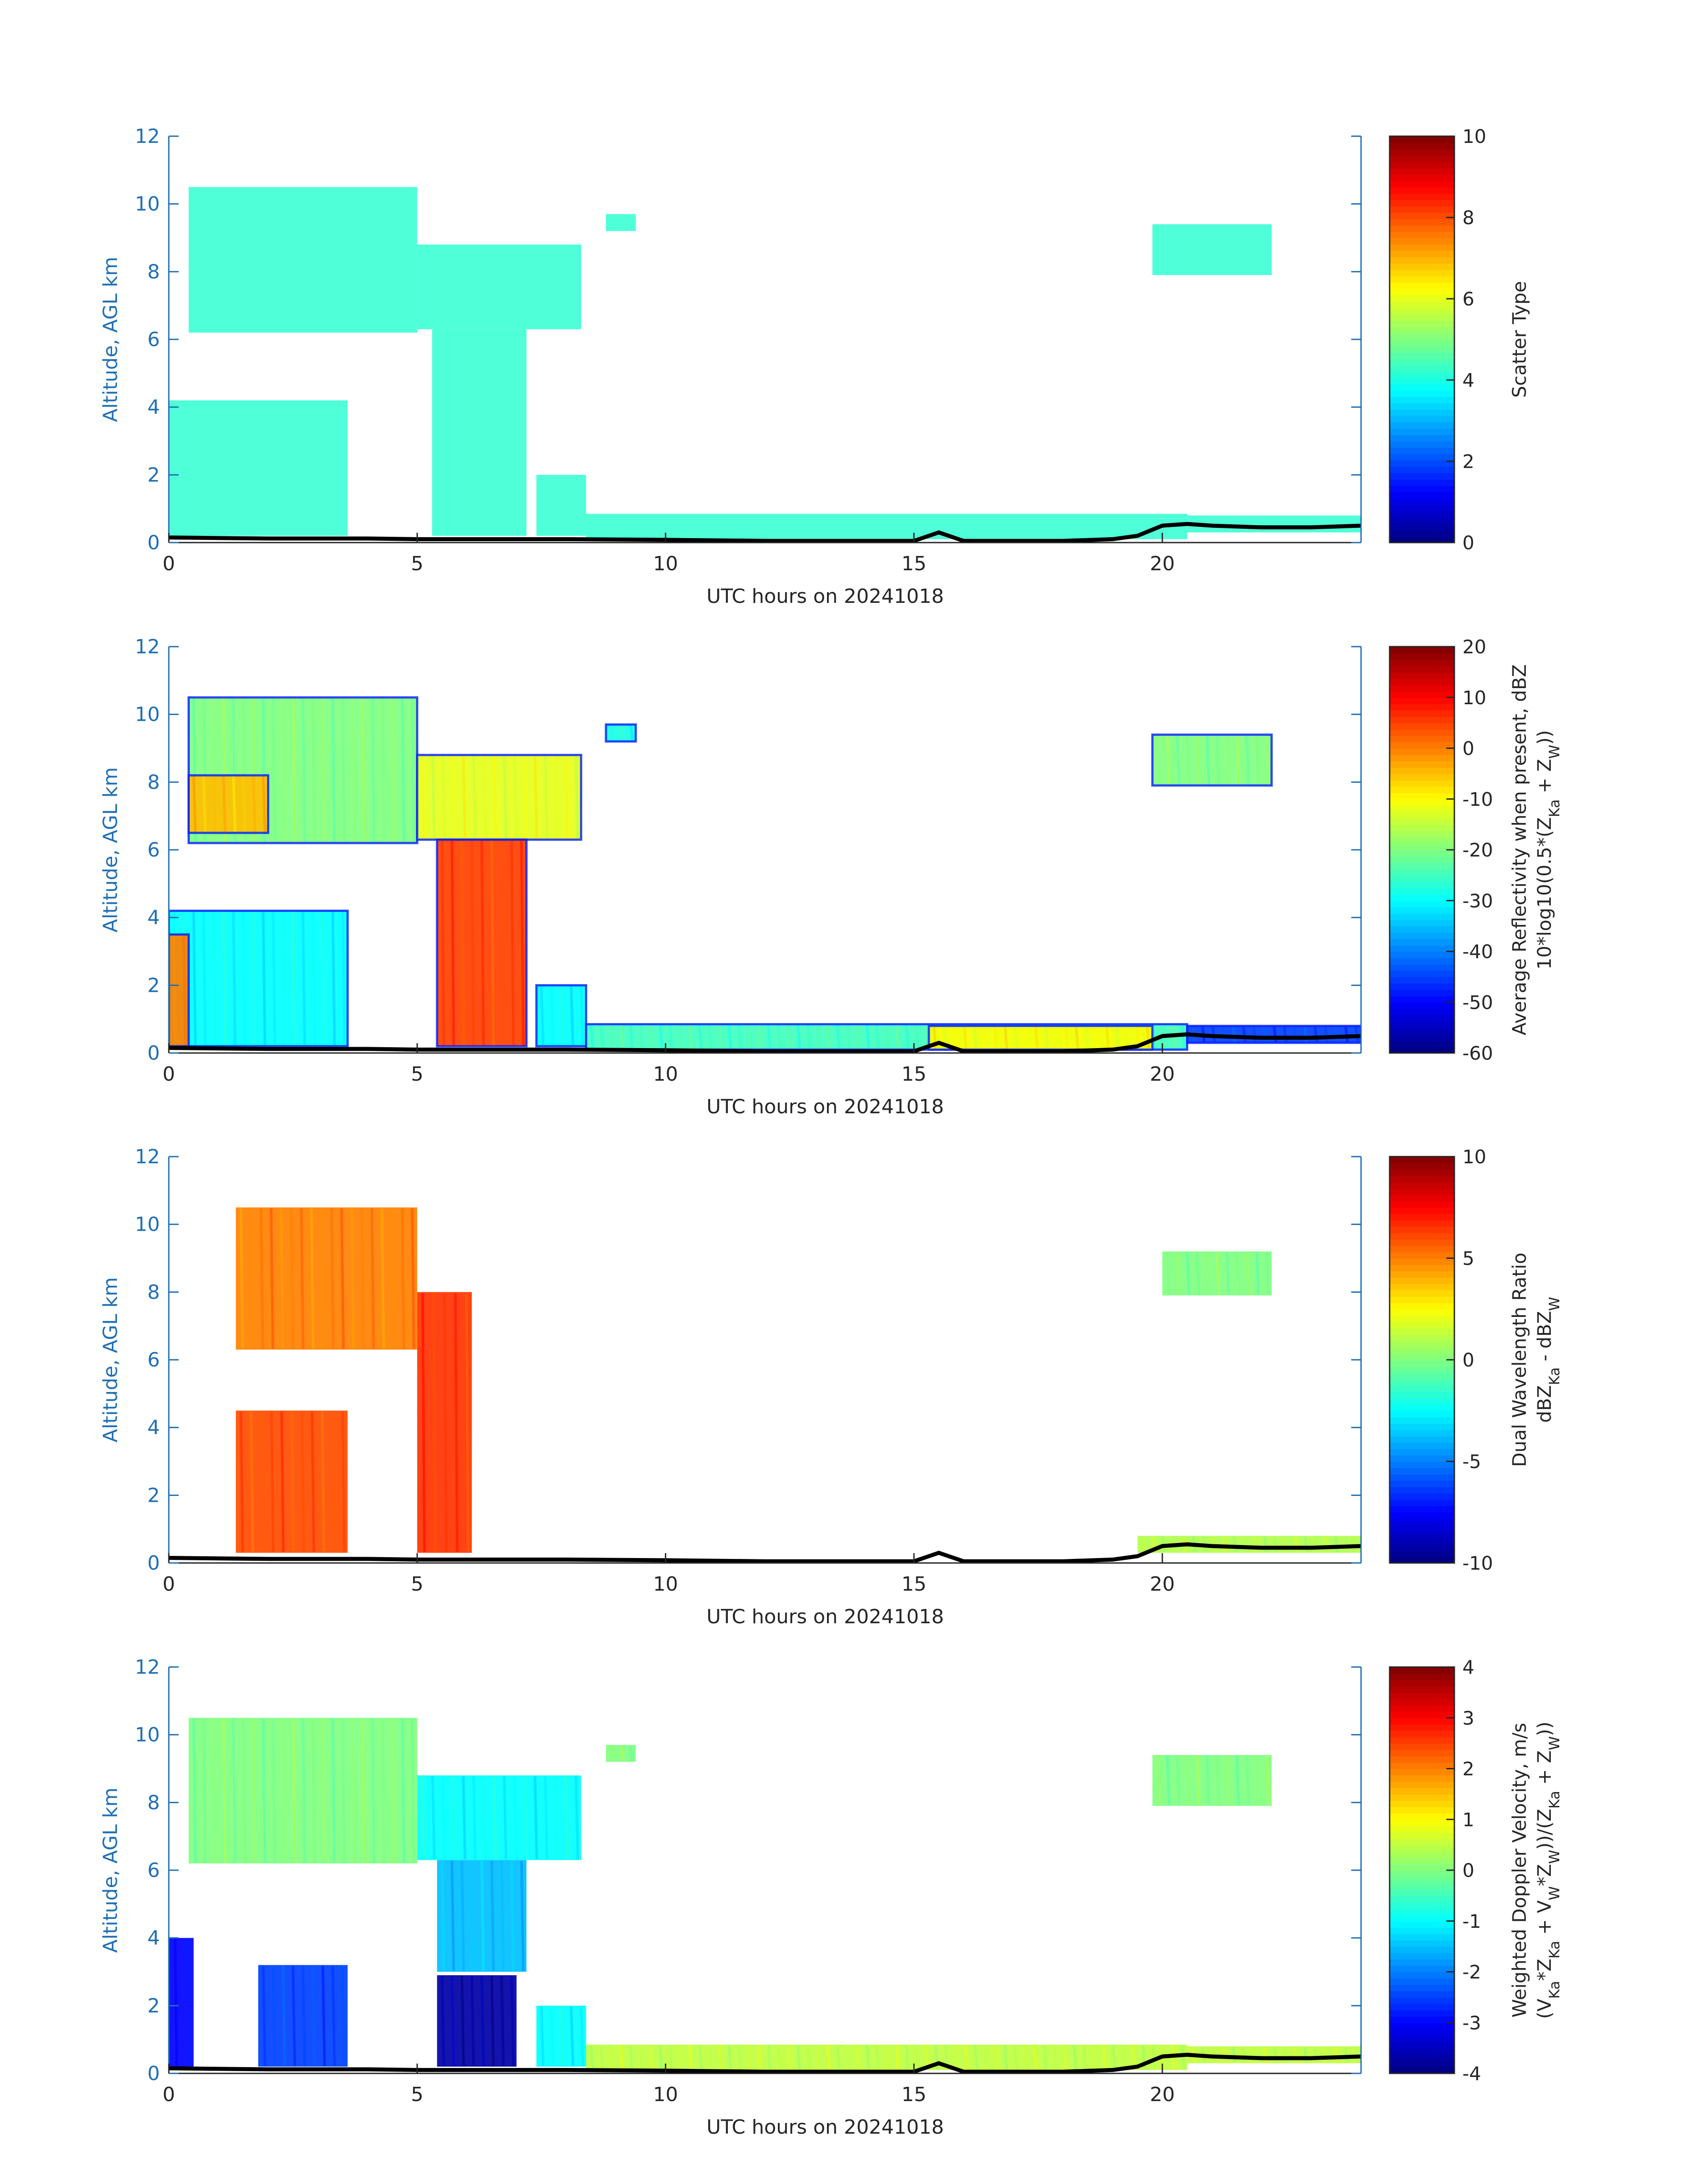 The image size is (1708, 2177). Describe the element at coordinates (1468, 1769) in the screenshot. I see `colorbar-tick-label: 2` at that location.